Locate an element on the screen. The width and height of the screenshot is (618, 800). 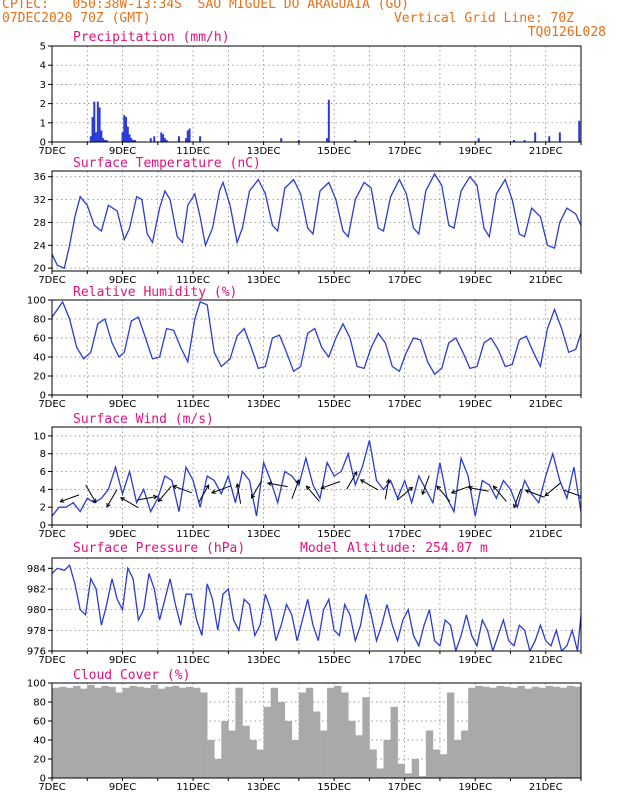
wind-xtick-label: 13DEC is located at coordinates (264, 534).